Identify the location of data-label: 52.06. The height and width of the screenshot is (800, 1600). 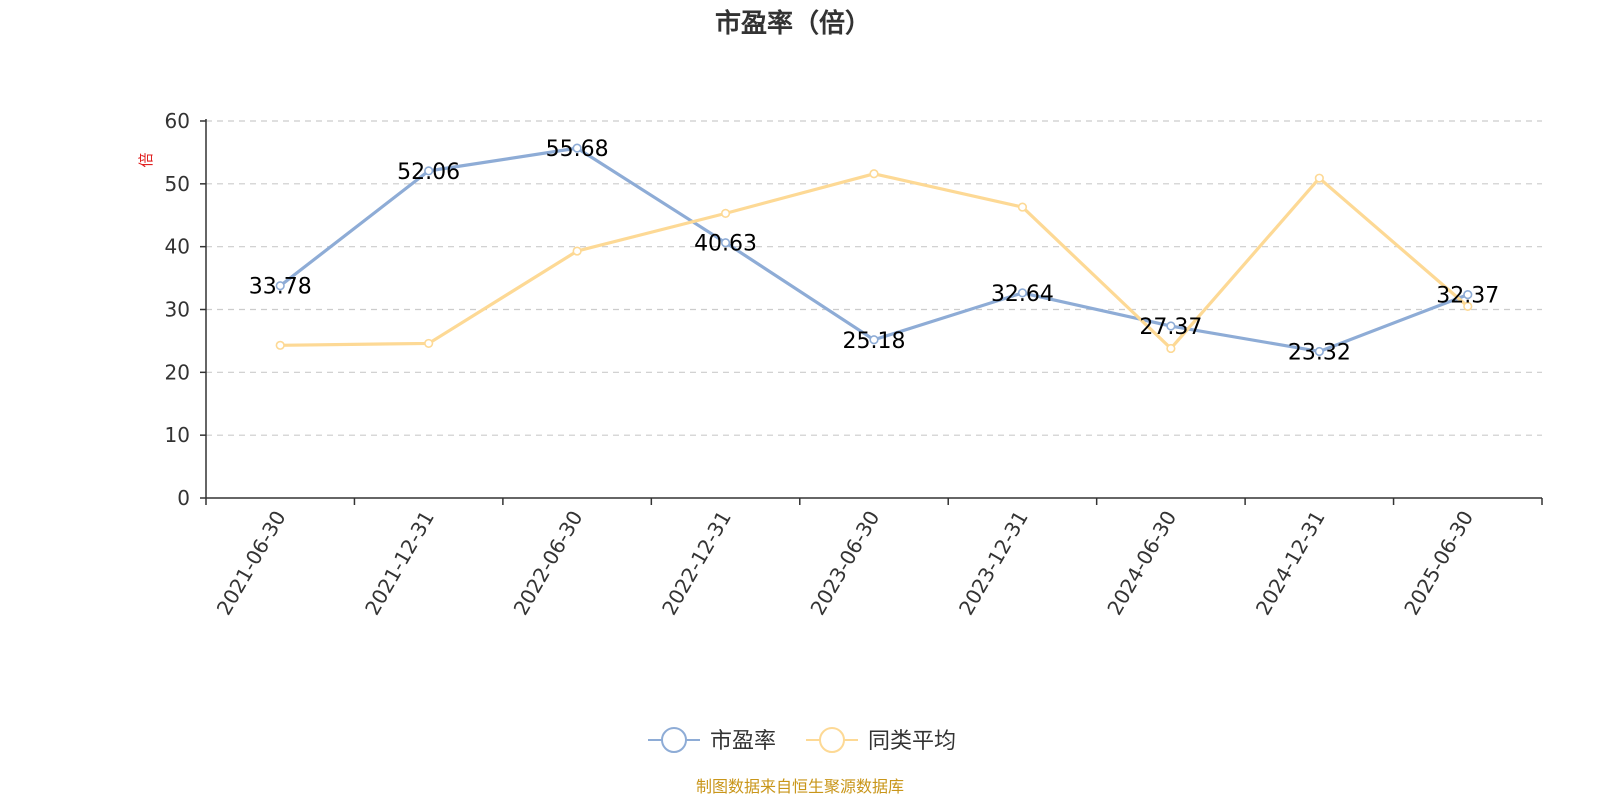
(428, 172).